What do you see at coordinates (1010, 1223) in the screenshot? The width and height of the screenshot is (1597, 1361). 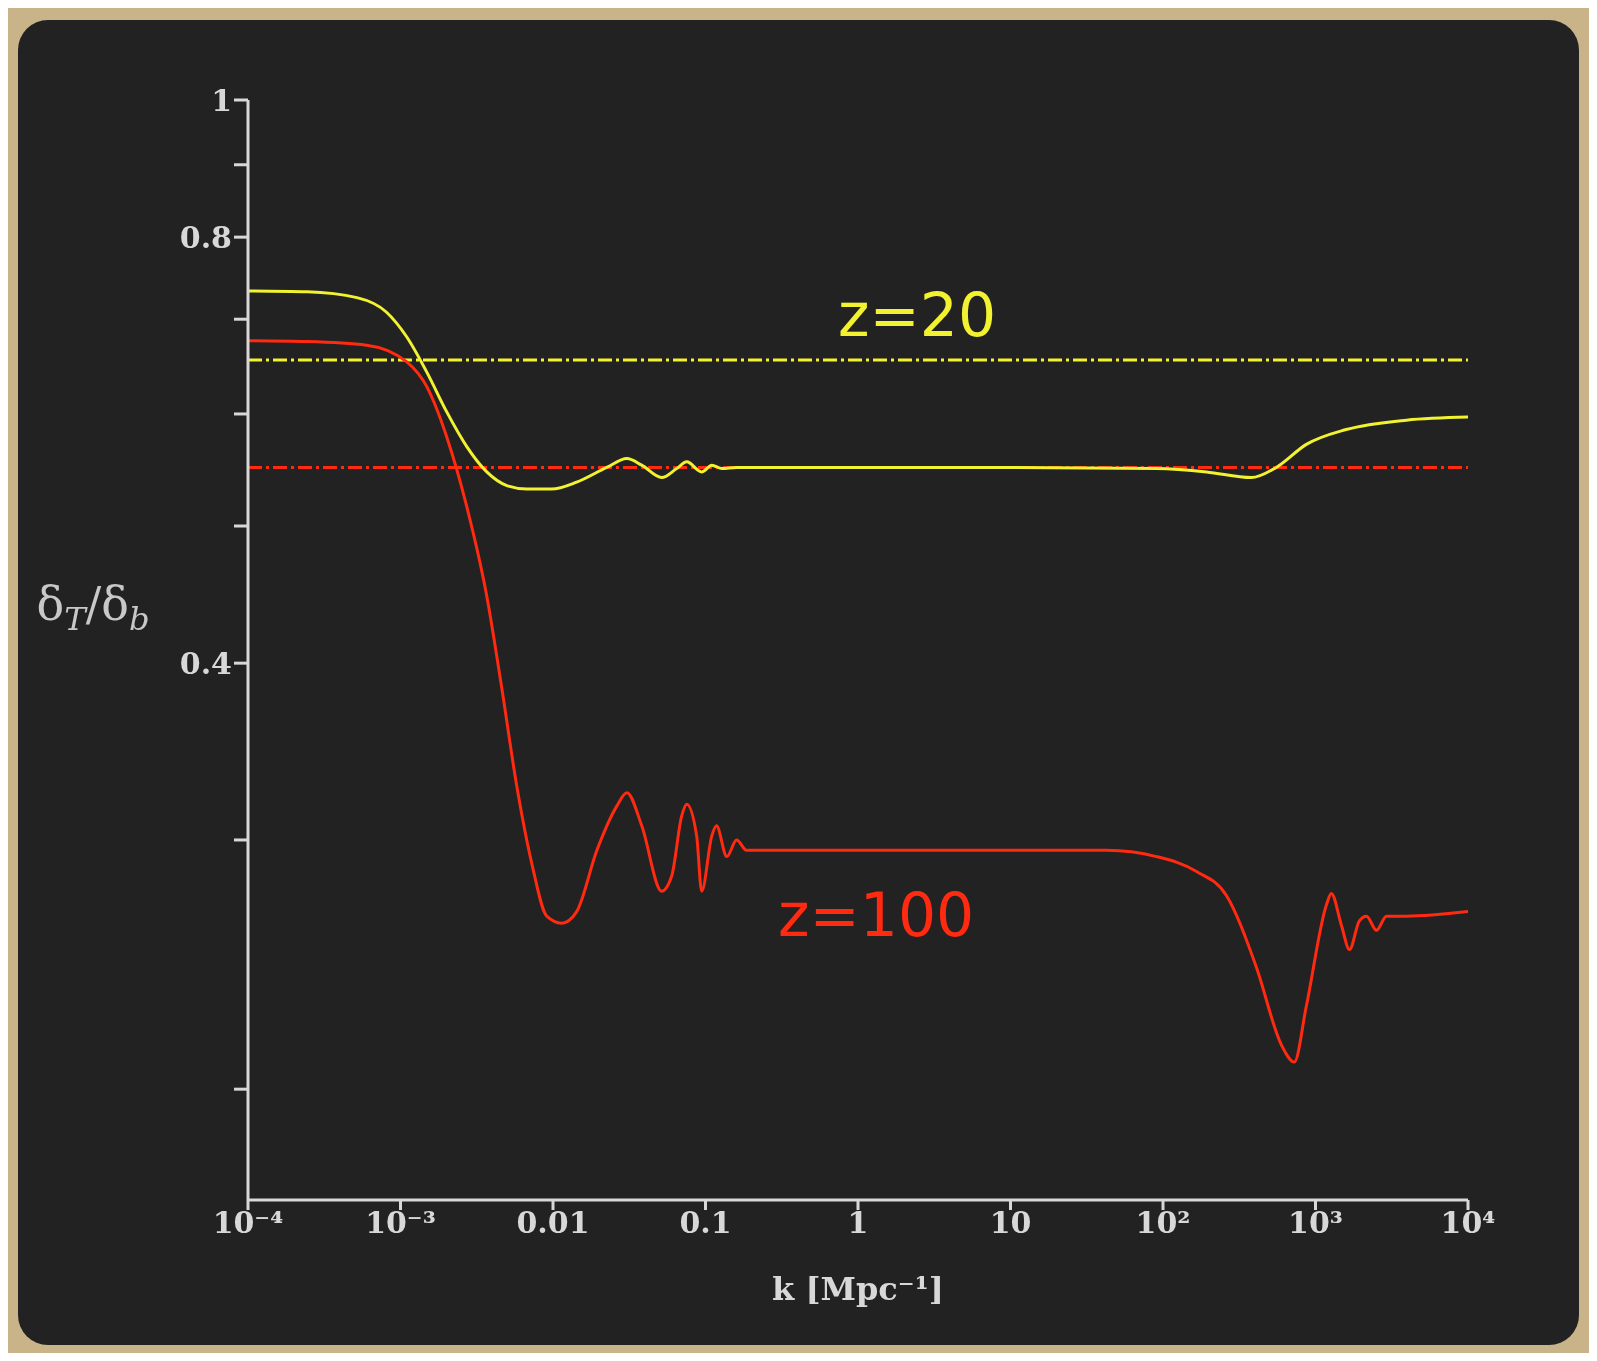 I see `x-tick-label: 10` at bounding box center [1010, 1223].